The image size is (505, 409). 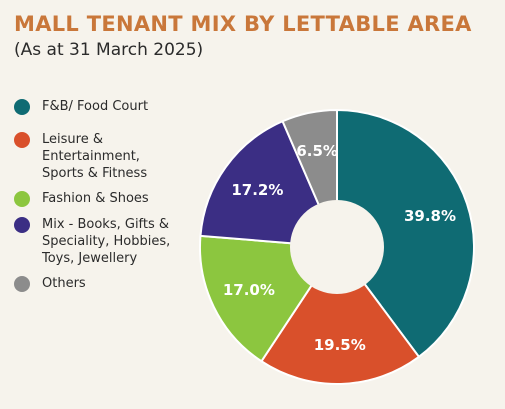 What do you see at coordinates (103, 283) in the screenshot?
I see `legend-item-others: Others` at bounding box center [103, 283].